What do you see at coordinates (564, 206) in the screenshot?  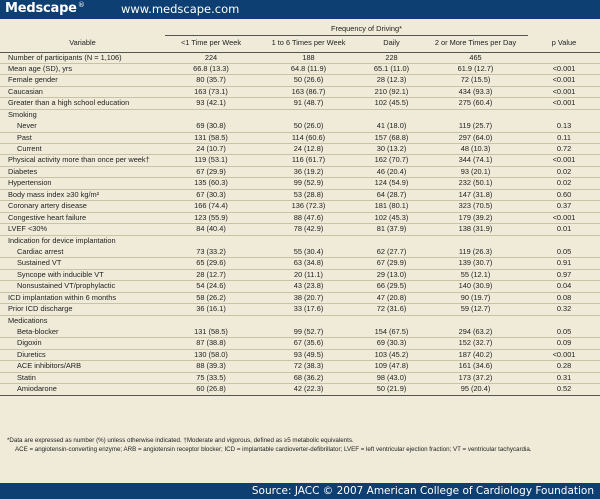 I see `cell-p-value: 0.37` at bounding box center [564, 206].